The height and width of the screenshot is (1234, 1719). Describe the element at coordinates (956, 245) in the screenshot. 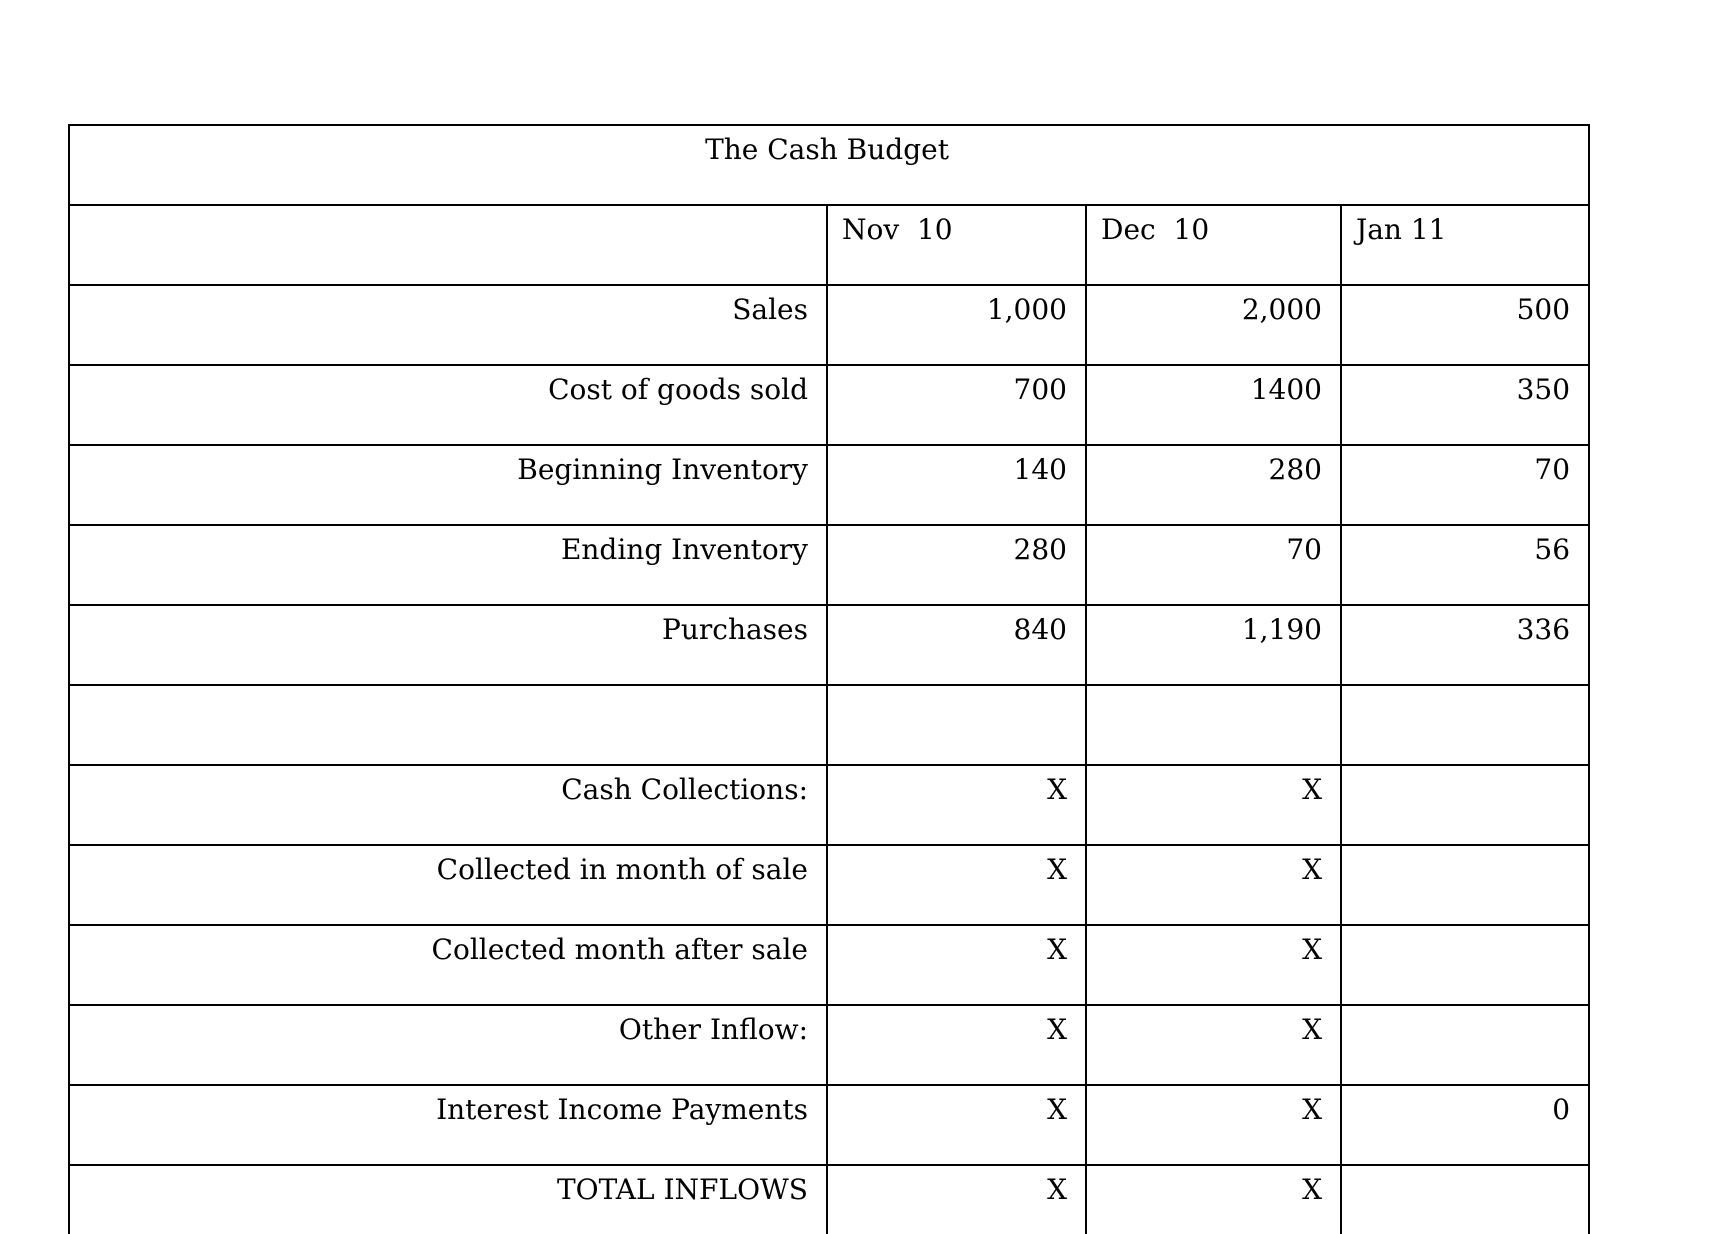

I see `header-nov: Nov 10` at that location.